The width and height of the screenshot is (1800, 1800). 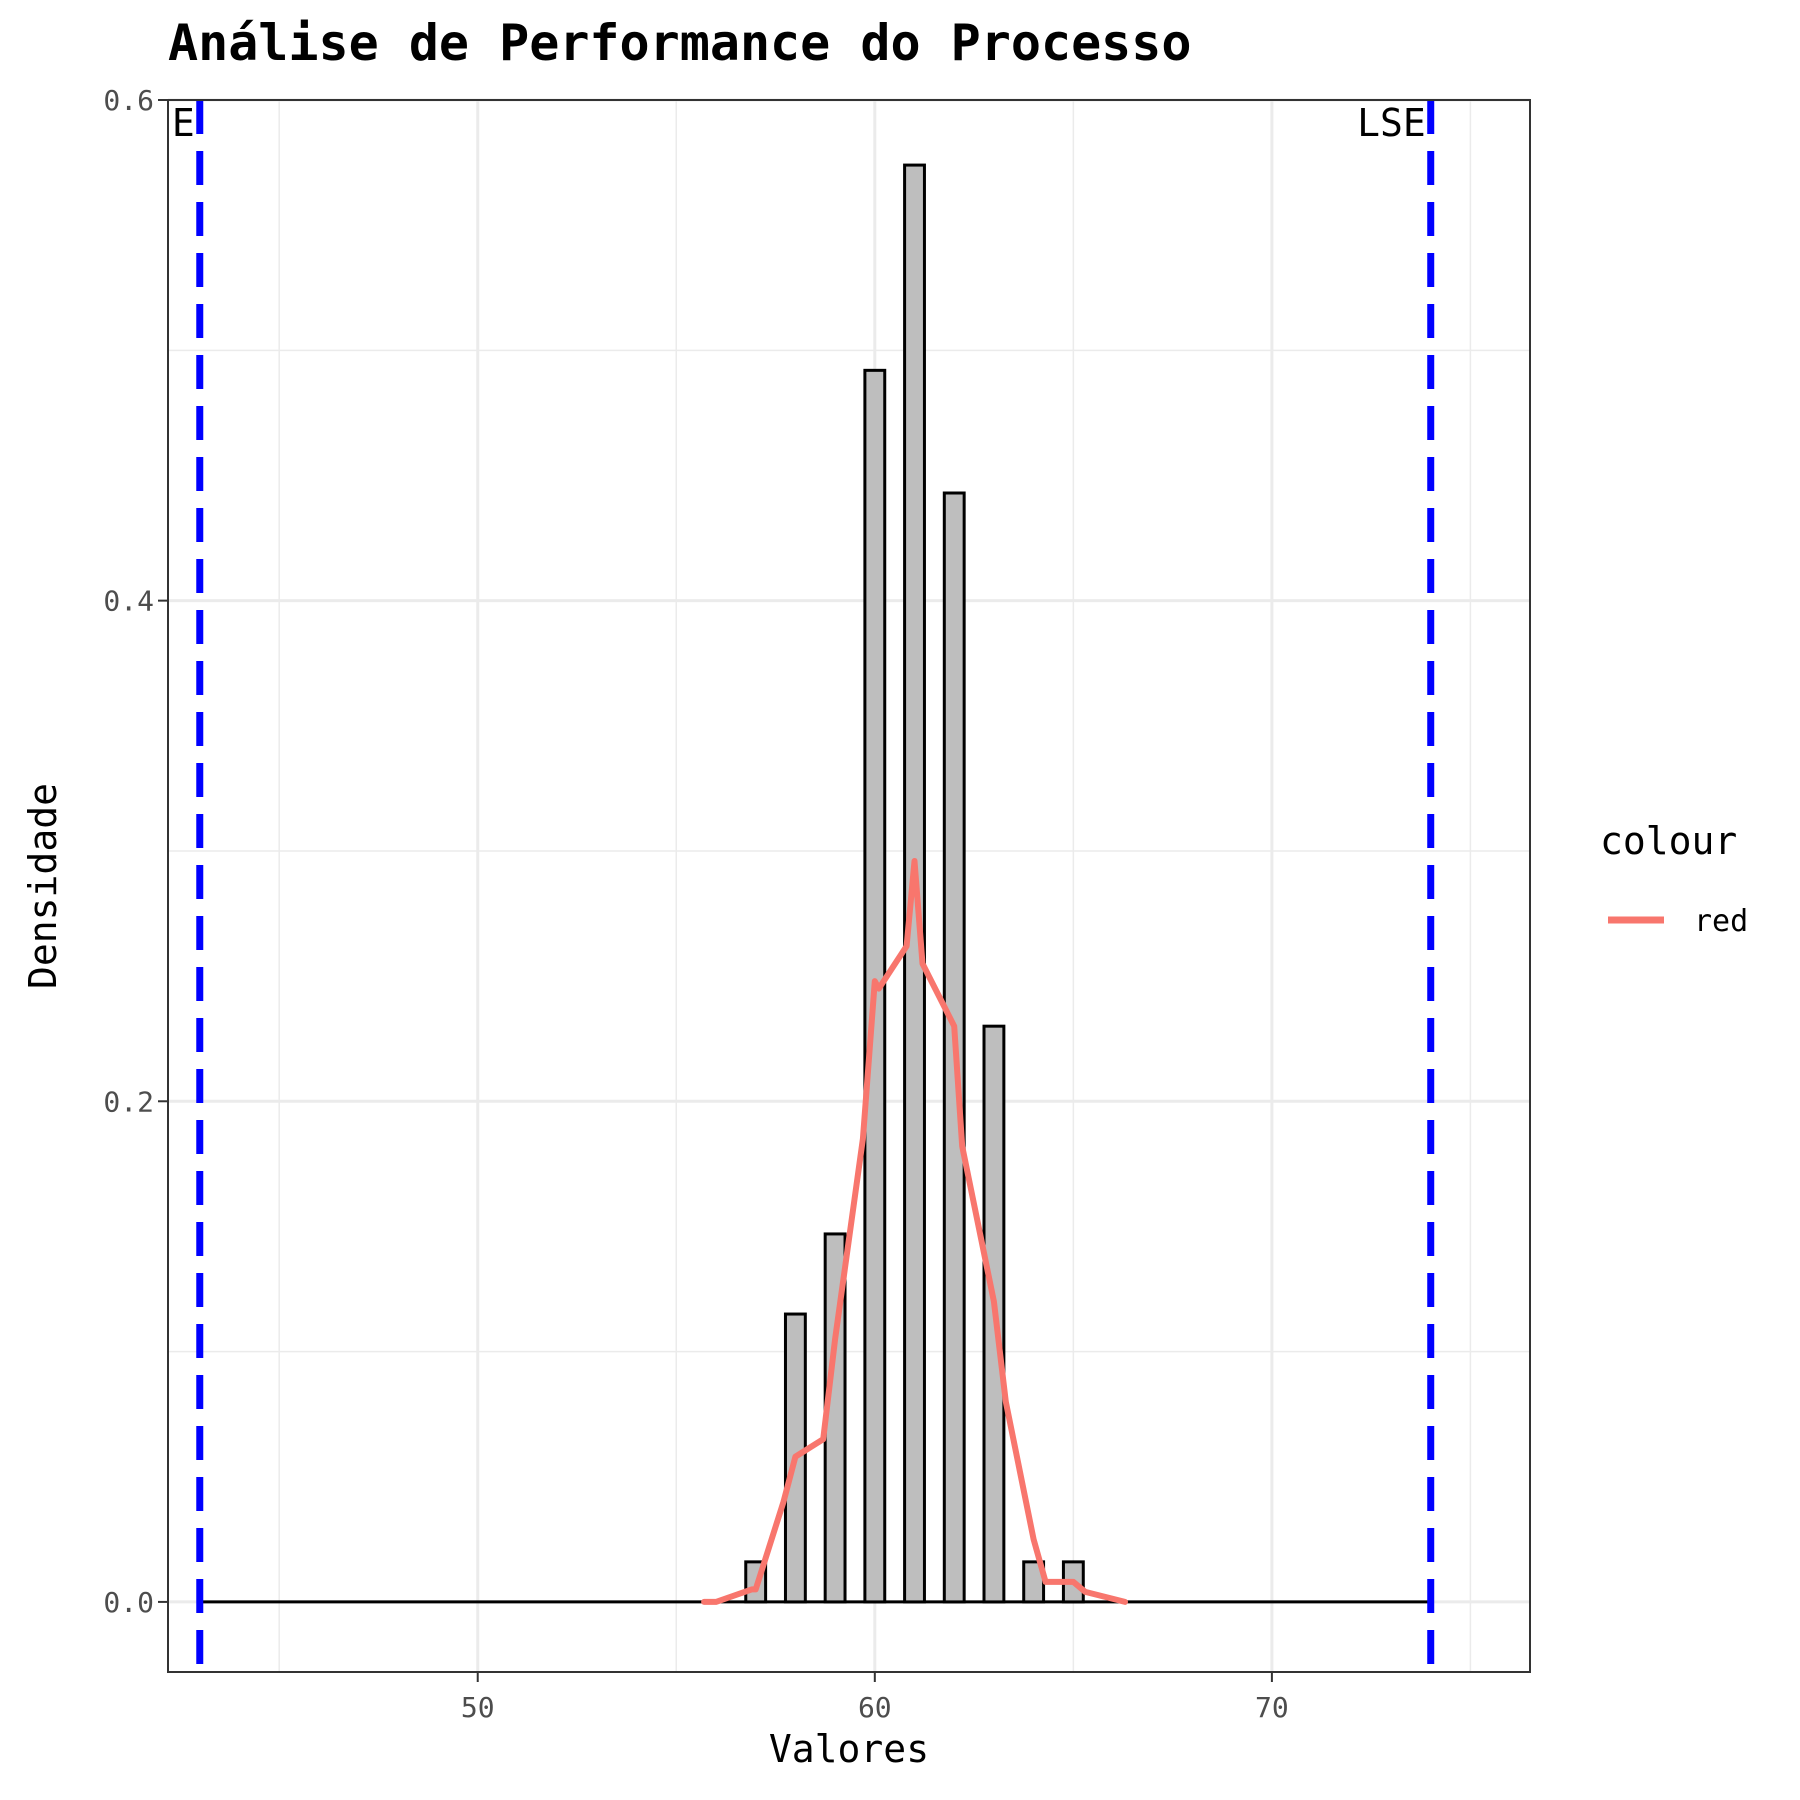 What do you see at coordinates (849, 1749) in the screenshot?
I see `x-axis-title: Valores` at bounding box center [849, 1749].